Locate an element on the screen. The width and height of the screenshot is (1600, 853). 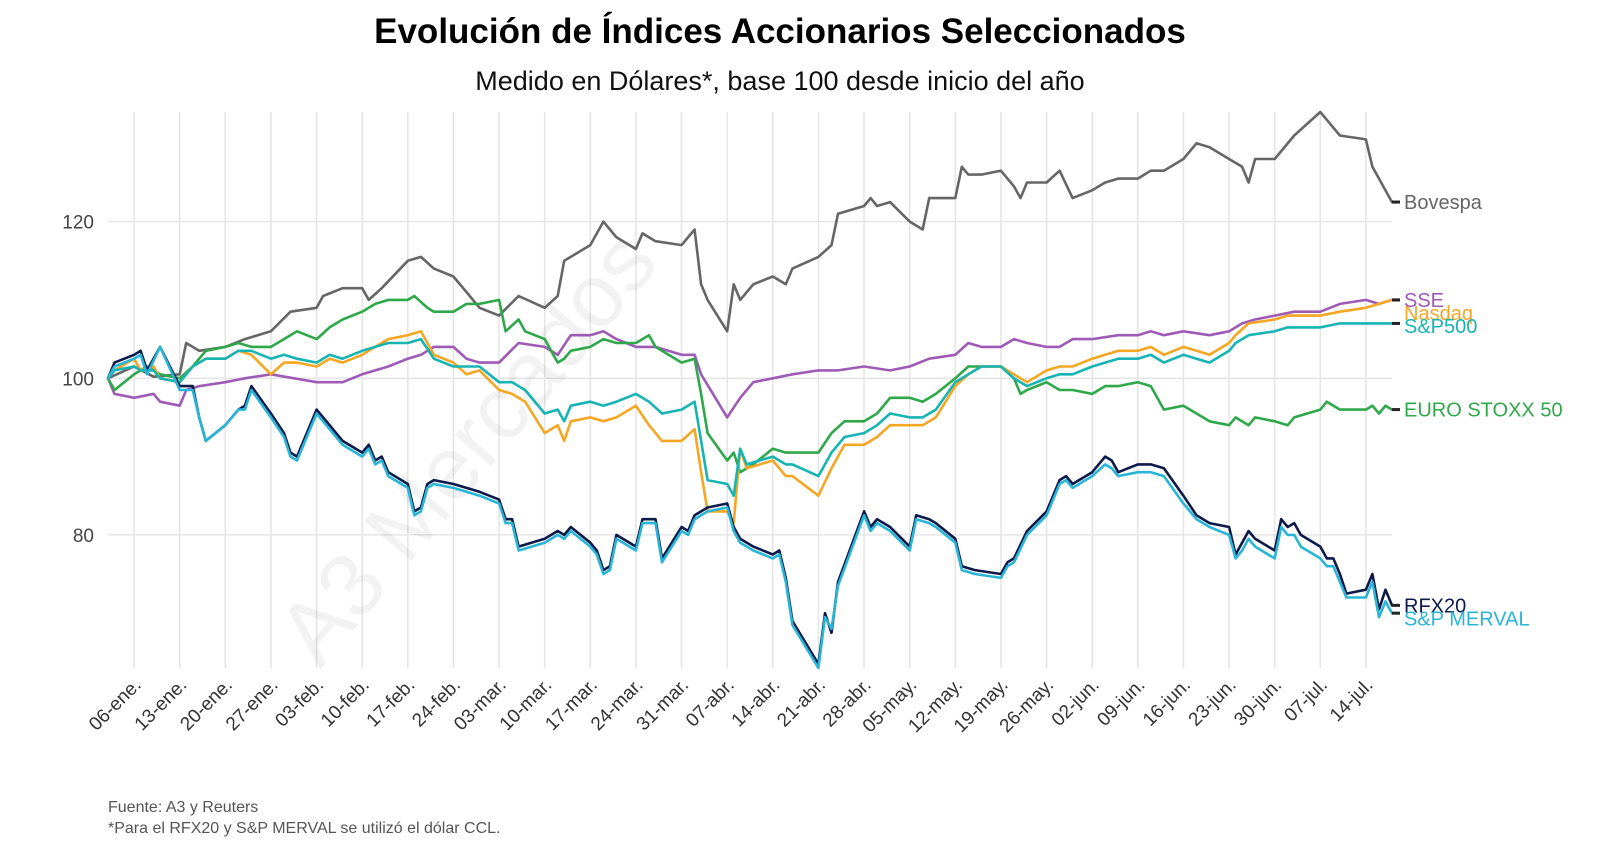
x-tick-label: 07-jul. is located at coordinates (1305, 700).